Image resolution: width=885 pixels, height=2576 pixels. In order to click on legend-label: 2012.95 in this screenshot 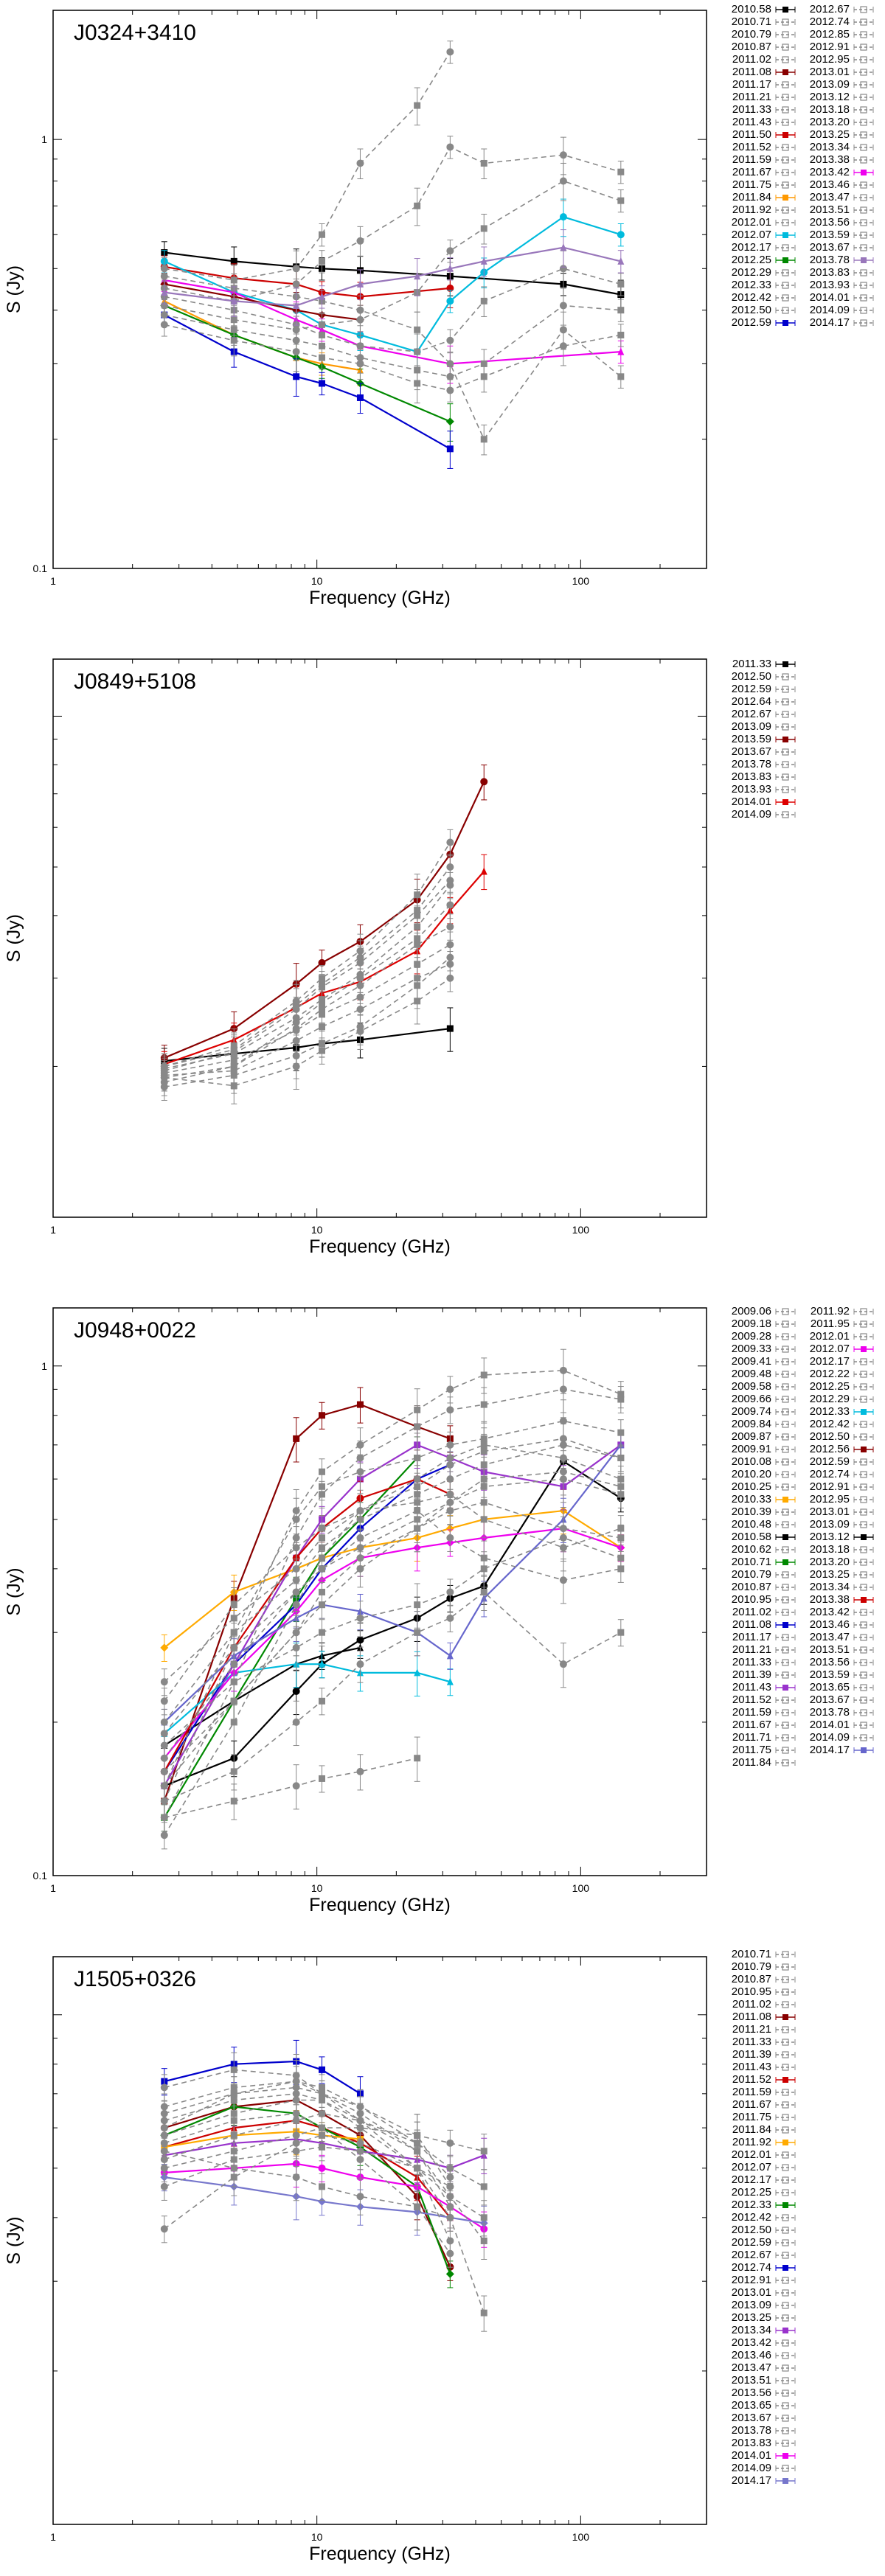, I will do `click(829, 1499)`.